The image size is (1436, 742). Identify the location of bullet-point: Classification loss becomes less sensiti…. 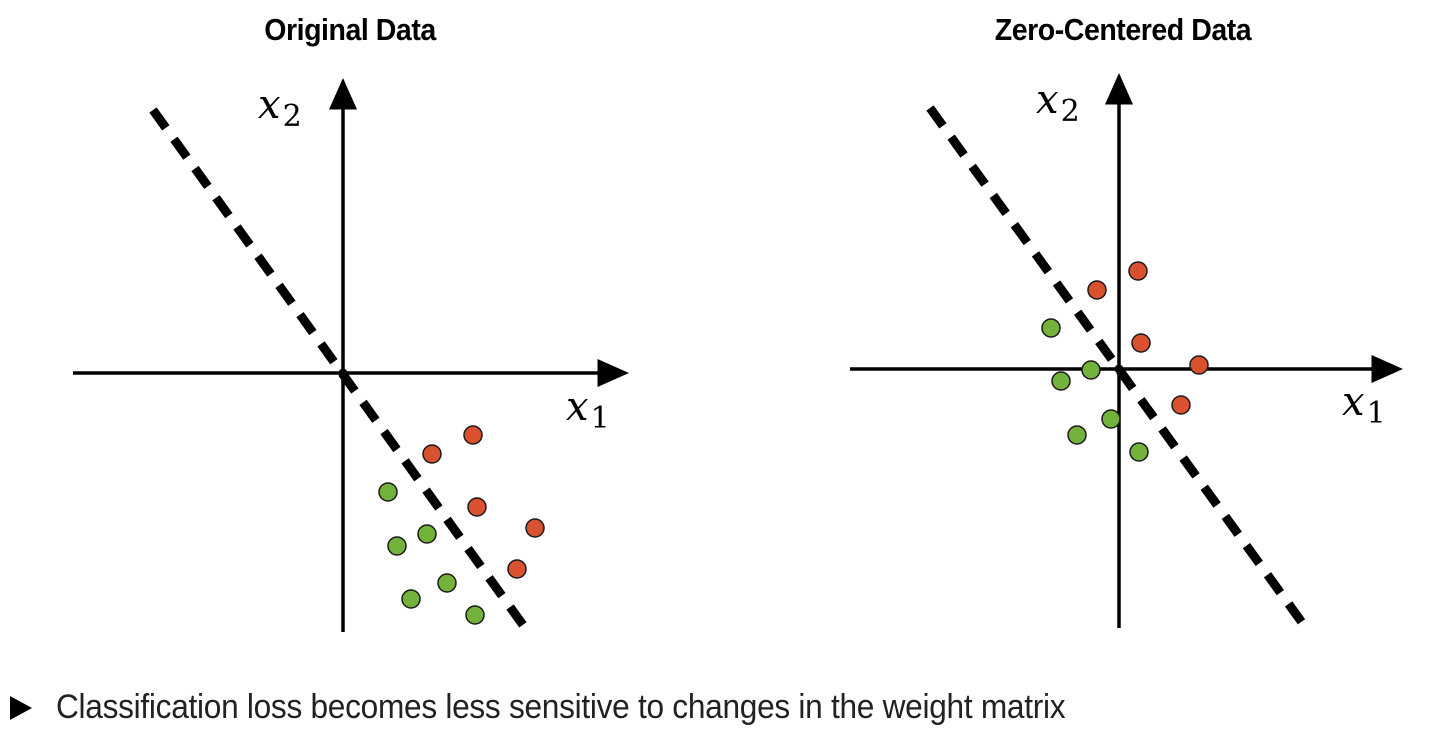
(575, 707).